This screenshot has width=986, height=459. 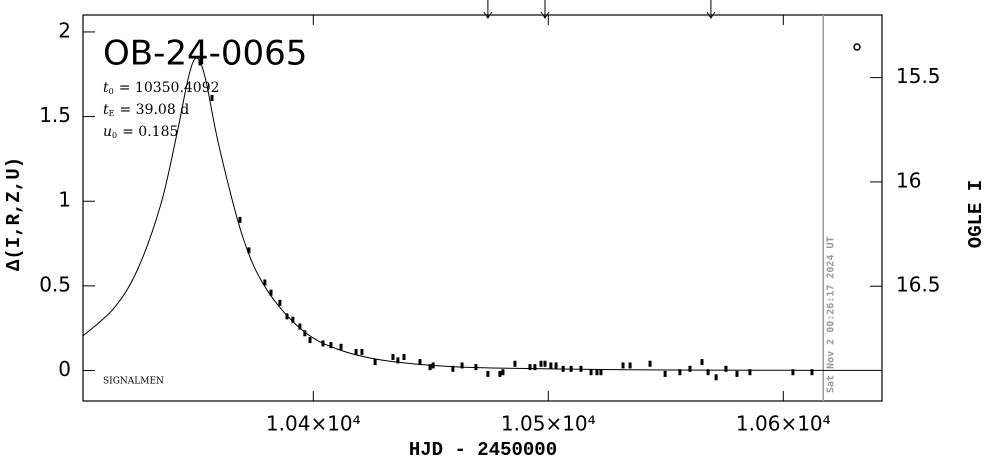 I want to click on chart-title: OB-24-0065, so click(x=205, y=54).